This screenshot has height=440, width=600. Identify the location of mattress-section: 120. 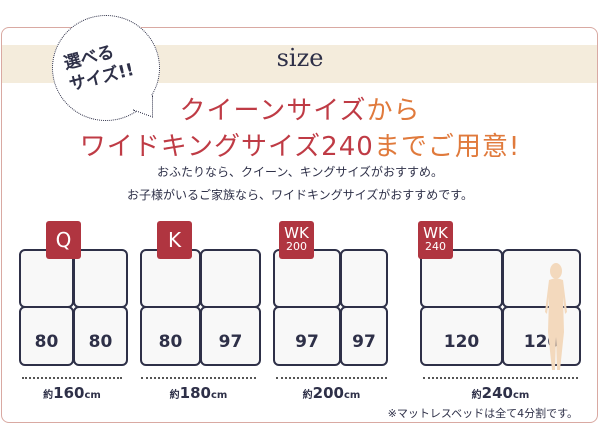
(461, 336).